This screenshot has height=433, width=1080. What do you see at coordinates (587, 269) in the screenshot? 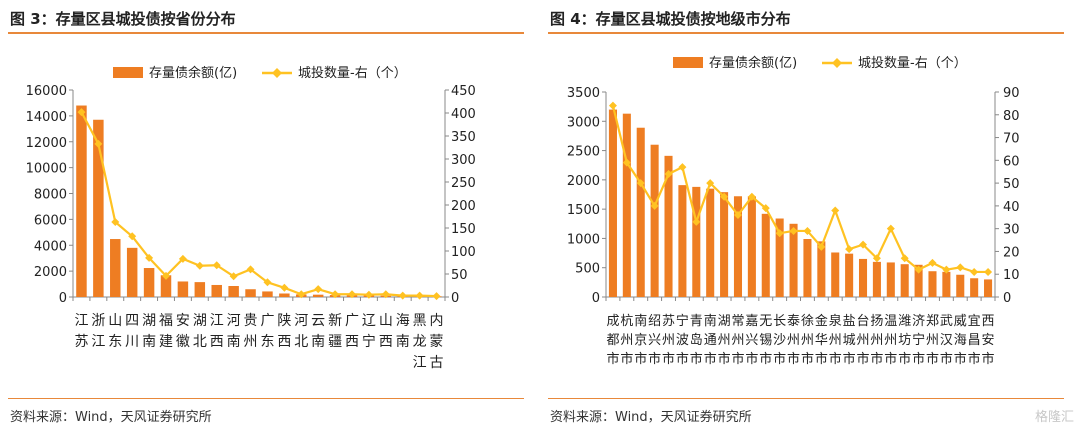
I see `fig4-y-tick-label: 500` at bounding box center [587, 269].